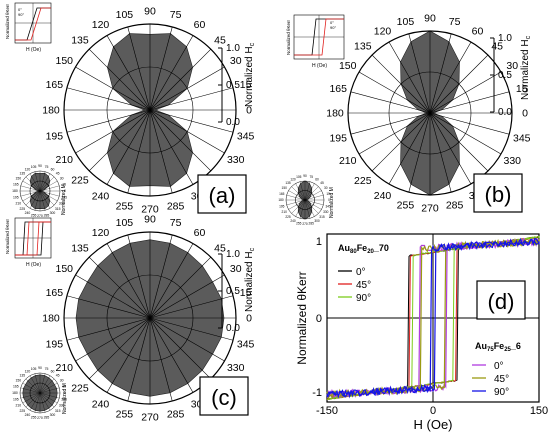  I want to click on angle-label-315: 315, so click(58, 411).